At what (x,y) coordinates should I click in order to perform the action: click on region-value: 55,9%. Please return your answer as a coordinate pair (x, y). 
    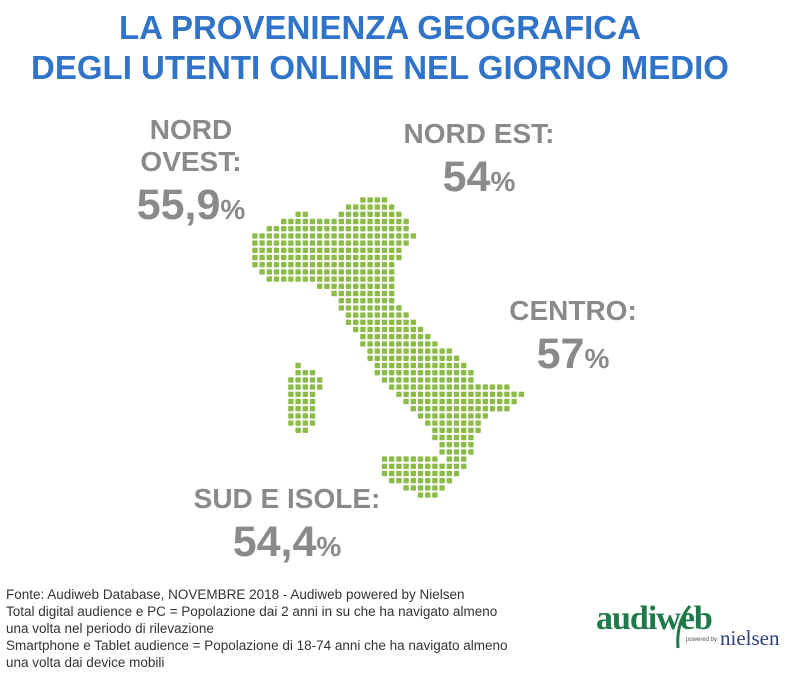
    Looking at the image, I should click on (191, 210).